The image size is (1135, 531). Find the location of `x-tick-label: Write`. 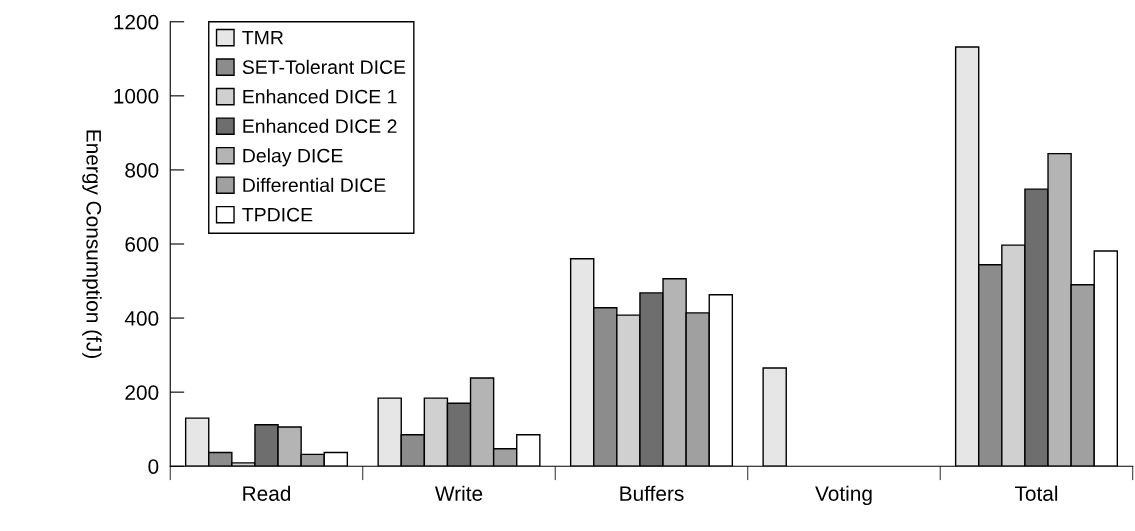

x-tick-label: Write is located at coordinates (458, 493).